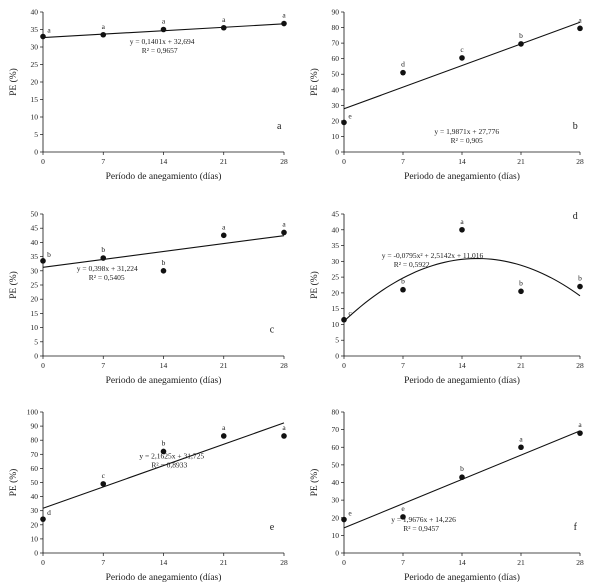 The width and height of the screenshot is (598, 587). I want to click on trend-curve, so click(462, 289).